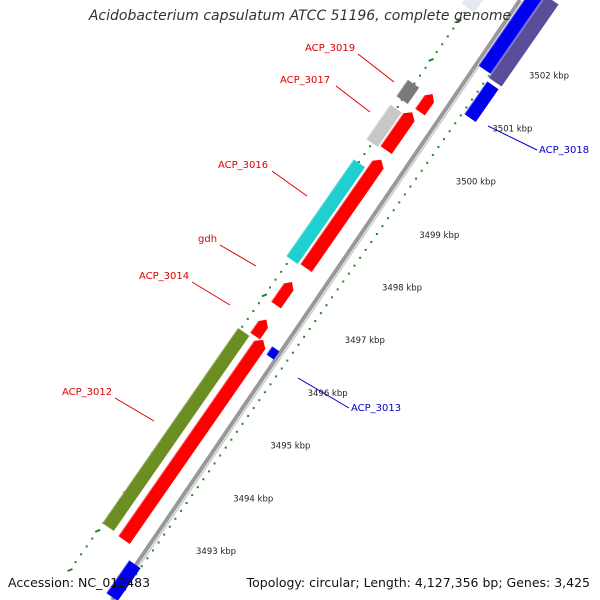 This screenshot has width=600, height=600. Describe the element at coordinates (397, 133) in the screenshot. I see `cds-acp-3017-body` at that location.